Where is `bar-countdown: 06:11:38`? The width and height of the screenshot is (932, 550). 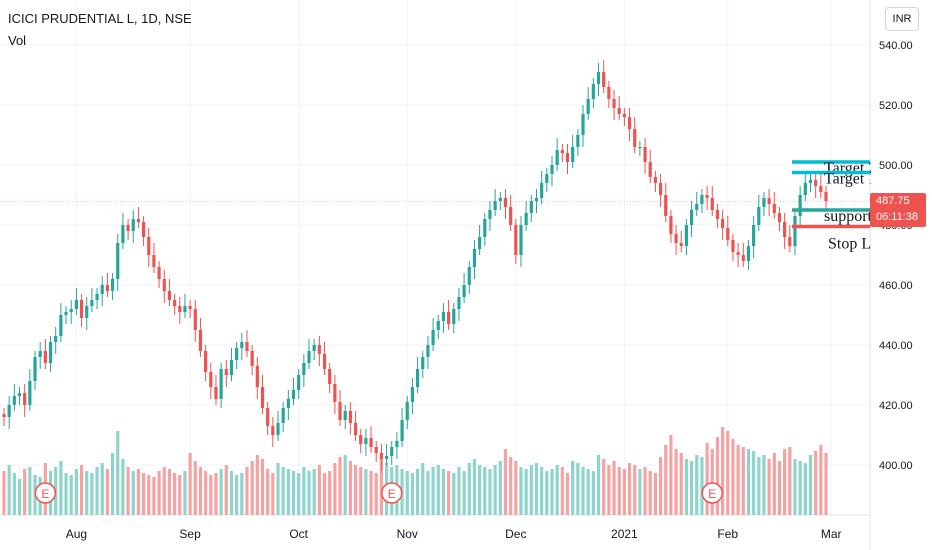
bar-countdown: 06:11:38 is located at coordinates (897, 217).